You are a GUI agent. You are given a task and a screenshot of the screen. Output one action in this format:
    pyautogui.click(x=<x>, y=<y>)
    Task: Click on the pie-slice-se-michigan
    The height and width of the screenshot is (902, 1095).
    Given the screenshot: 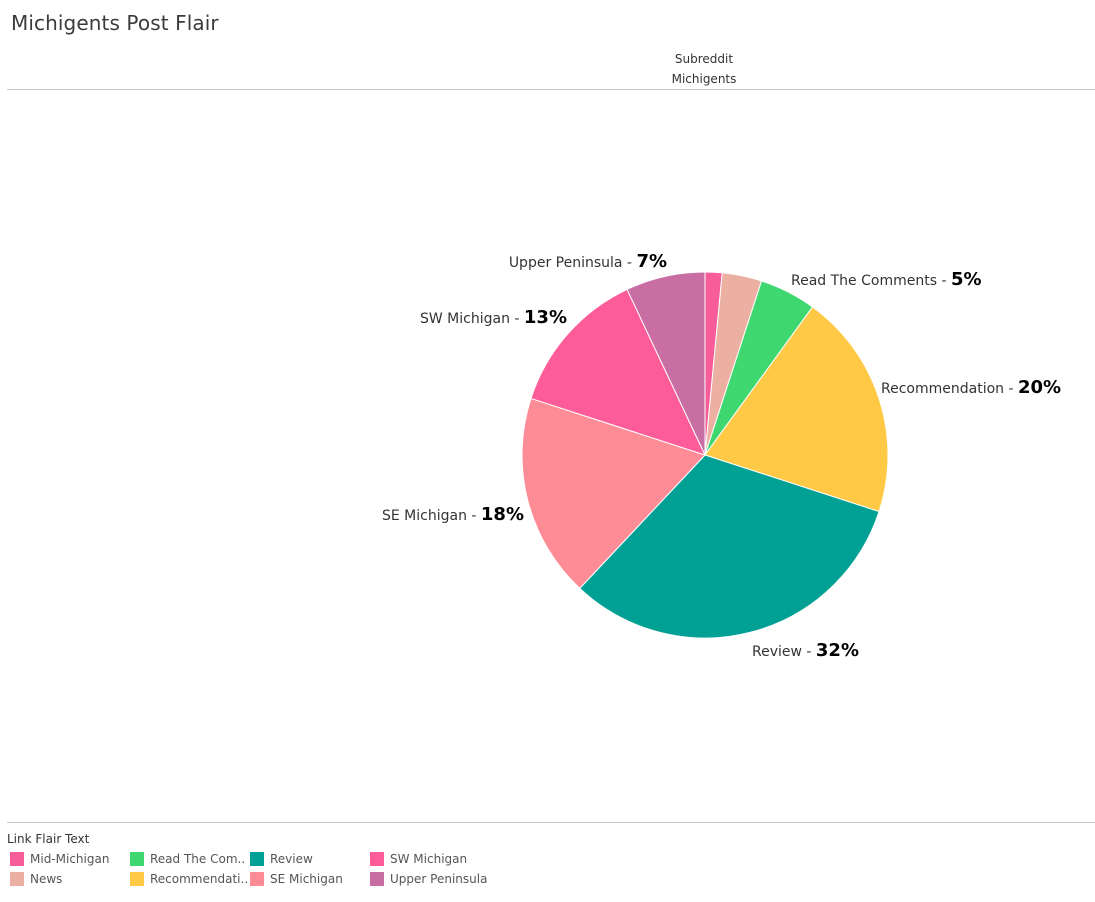 What is the action you would take?
    pyautogui.click(x=613, y=493)
    